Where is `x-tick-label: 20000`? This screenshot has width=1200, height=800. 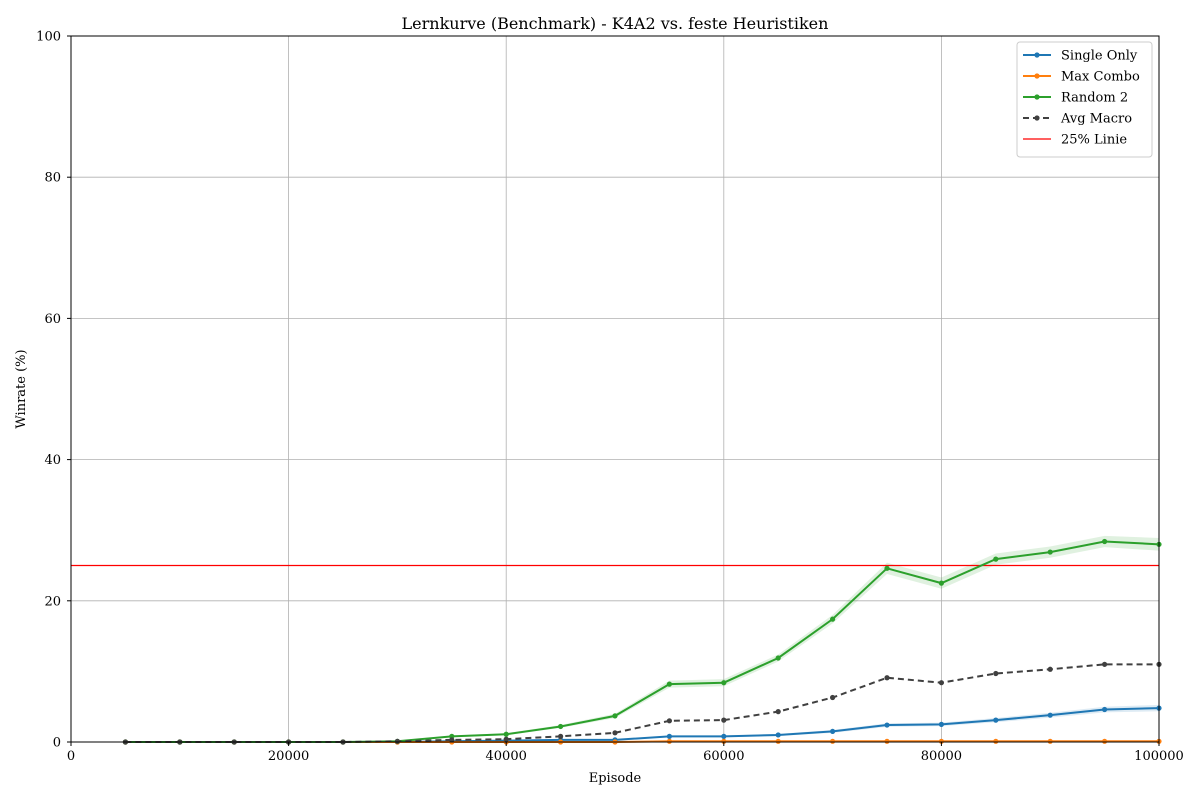 x-tick-label: 20000 is located at coordinates (288, 756).